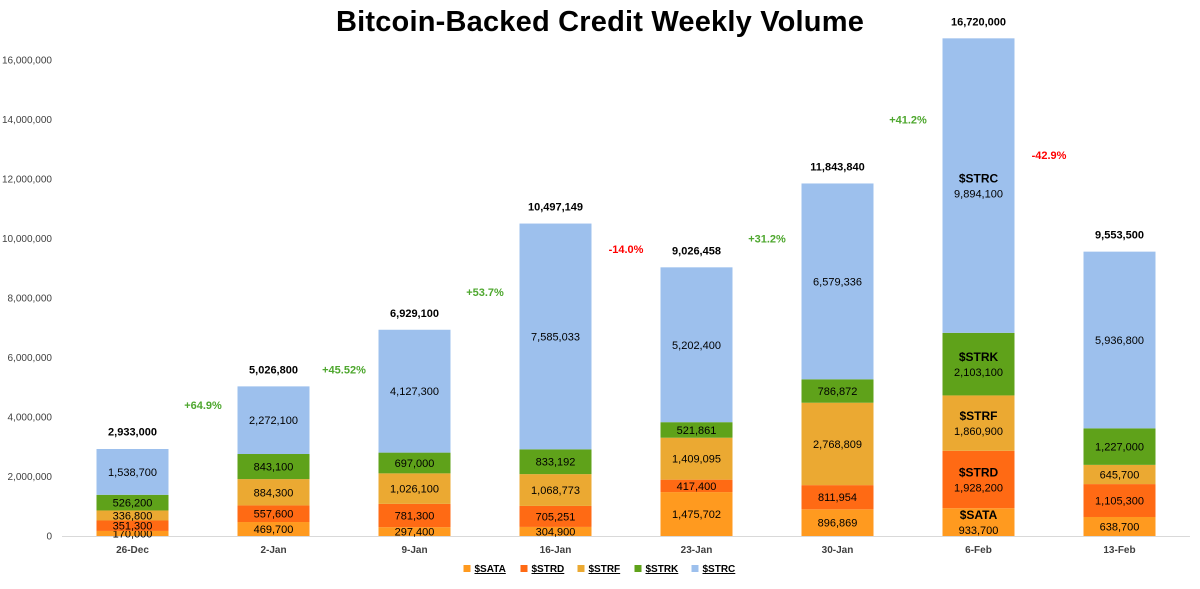 The image size is (1200, 589). Describe the element at coordinates (978, 195) in the screenshot. I see `segment-value-label: 9,894,100` at that location.